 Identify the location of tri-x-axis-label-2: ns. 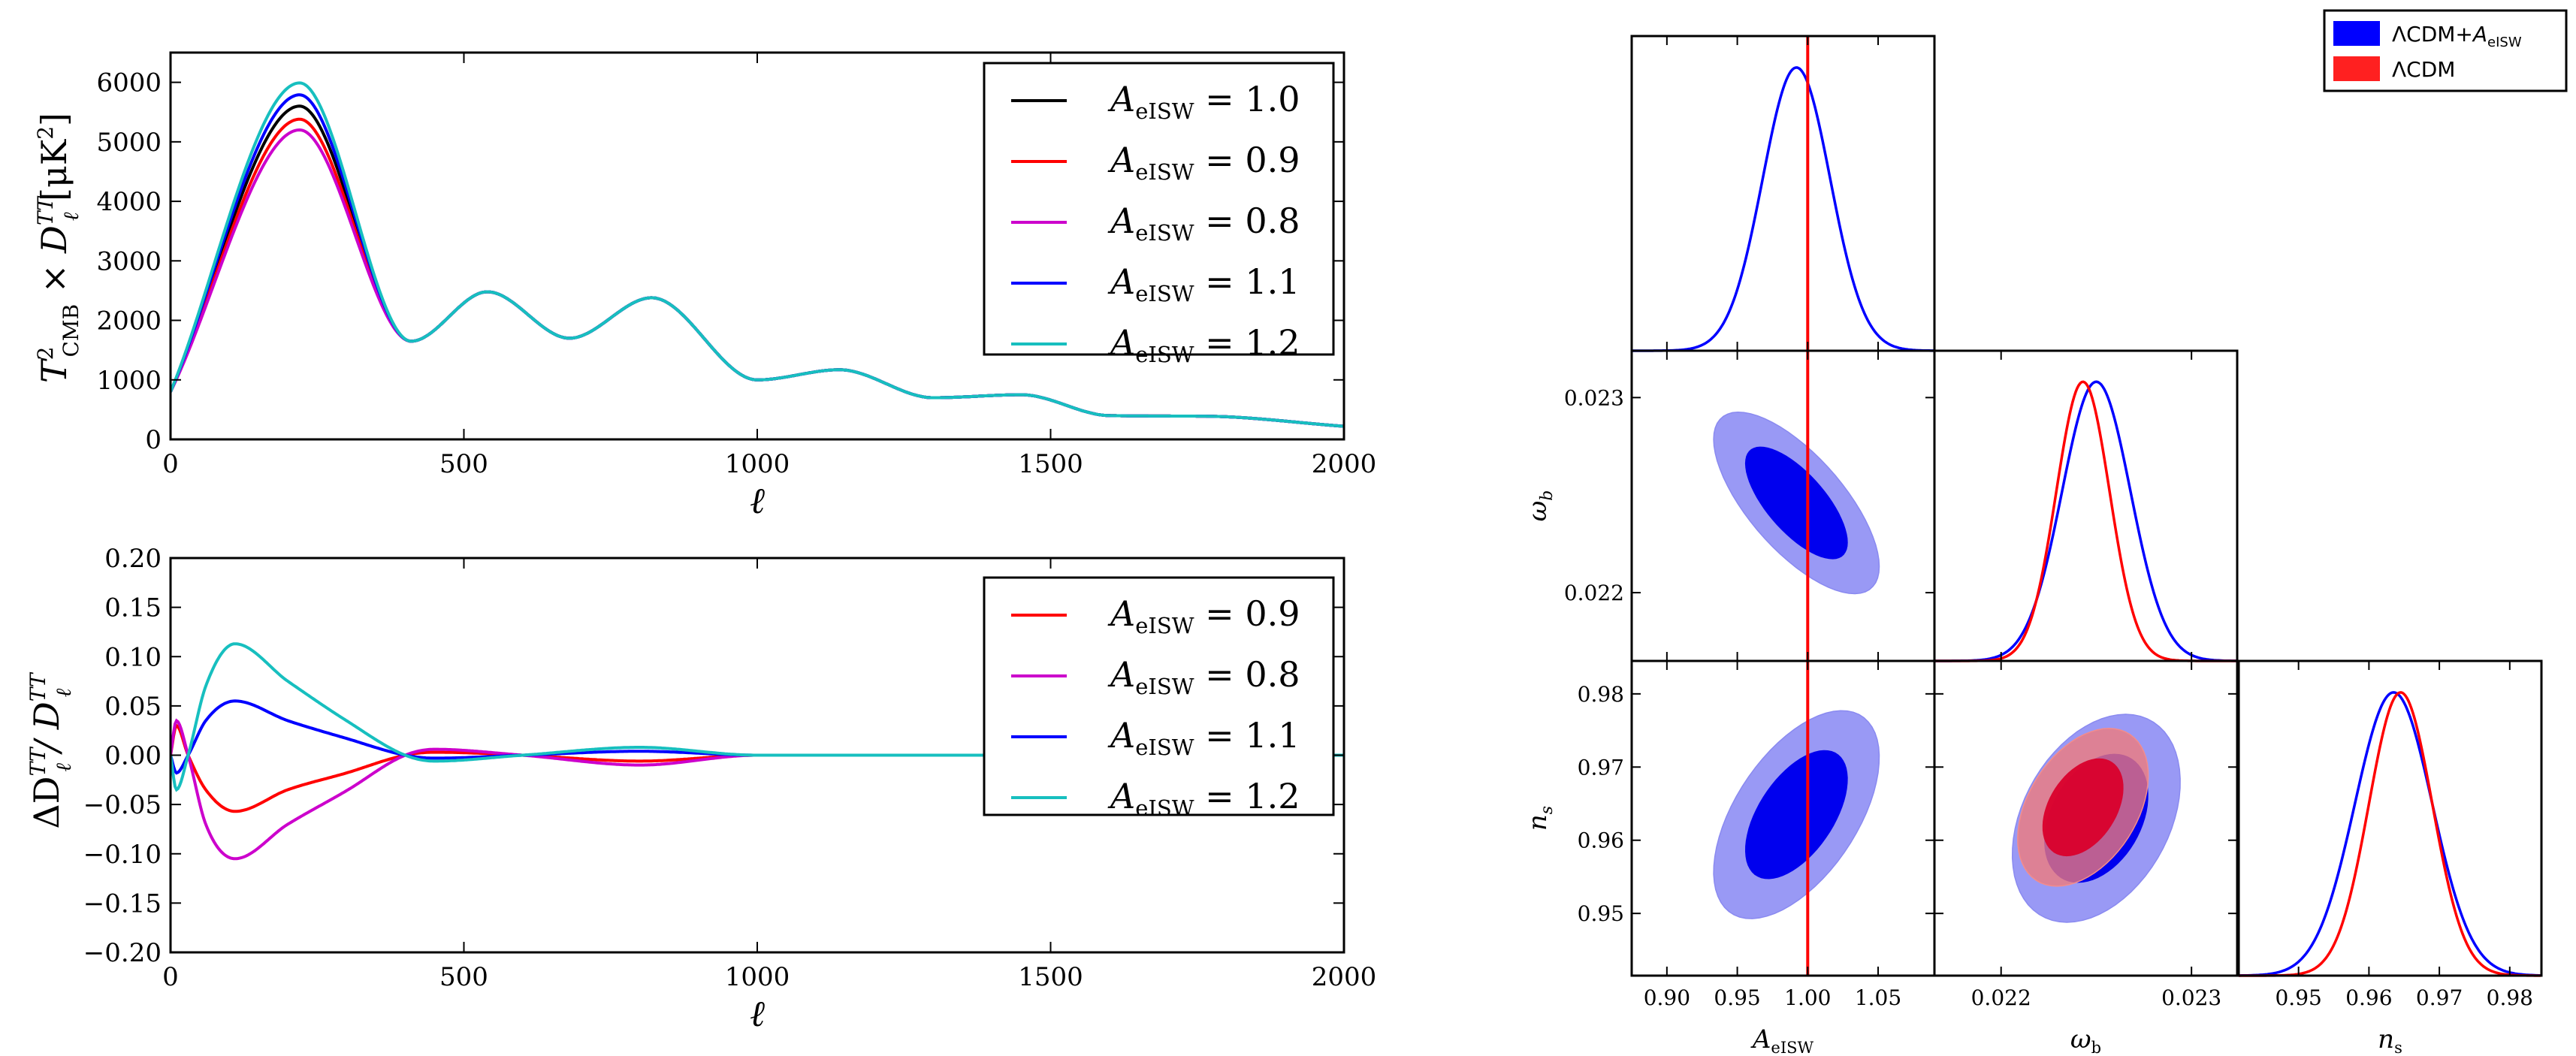
(2390, 1040).